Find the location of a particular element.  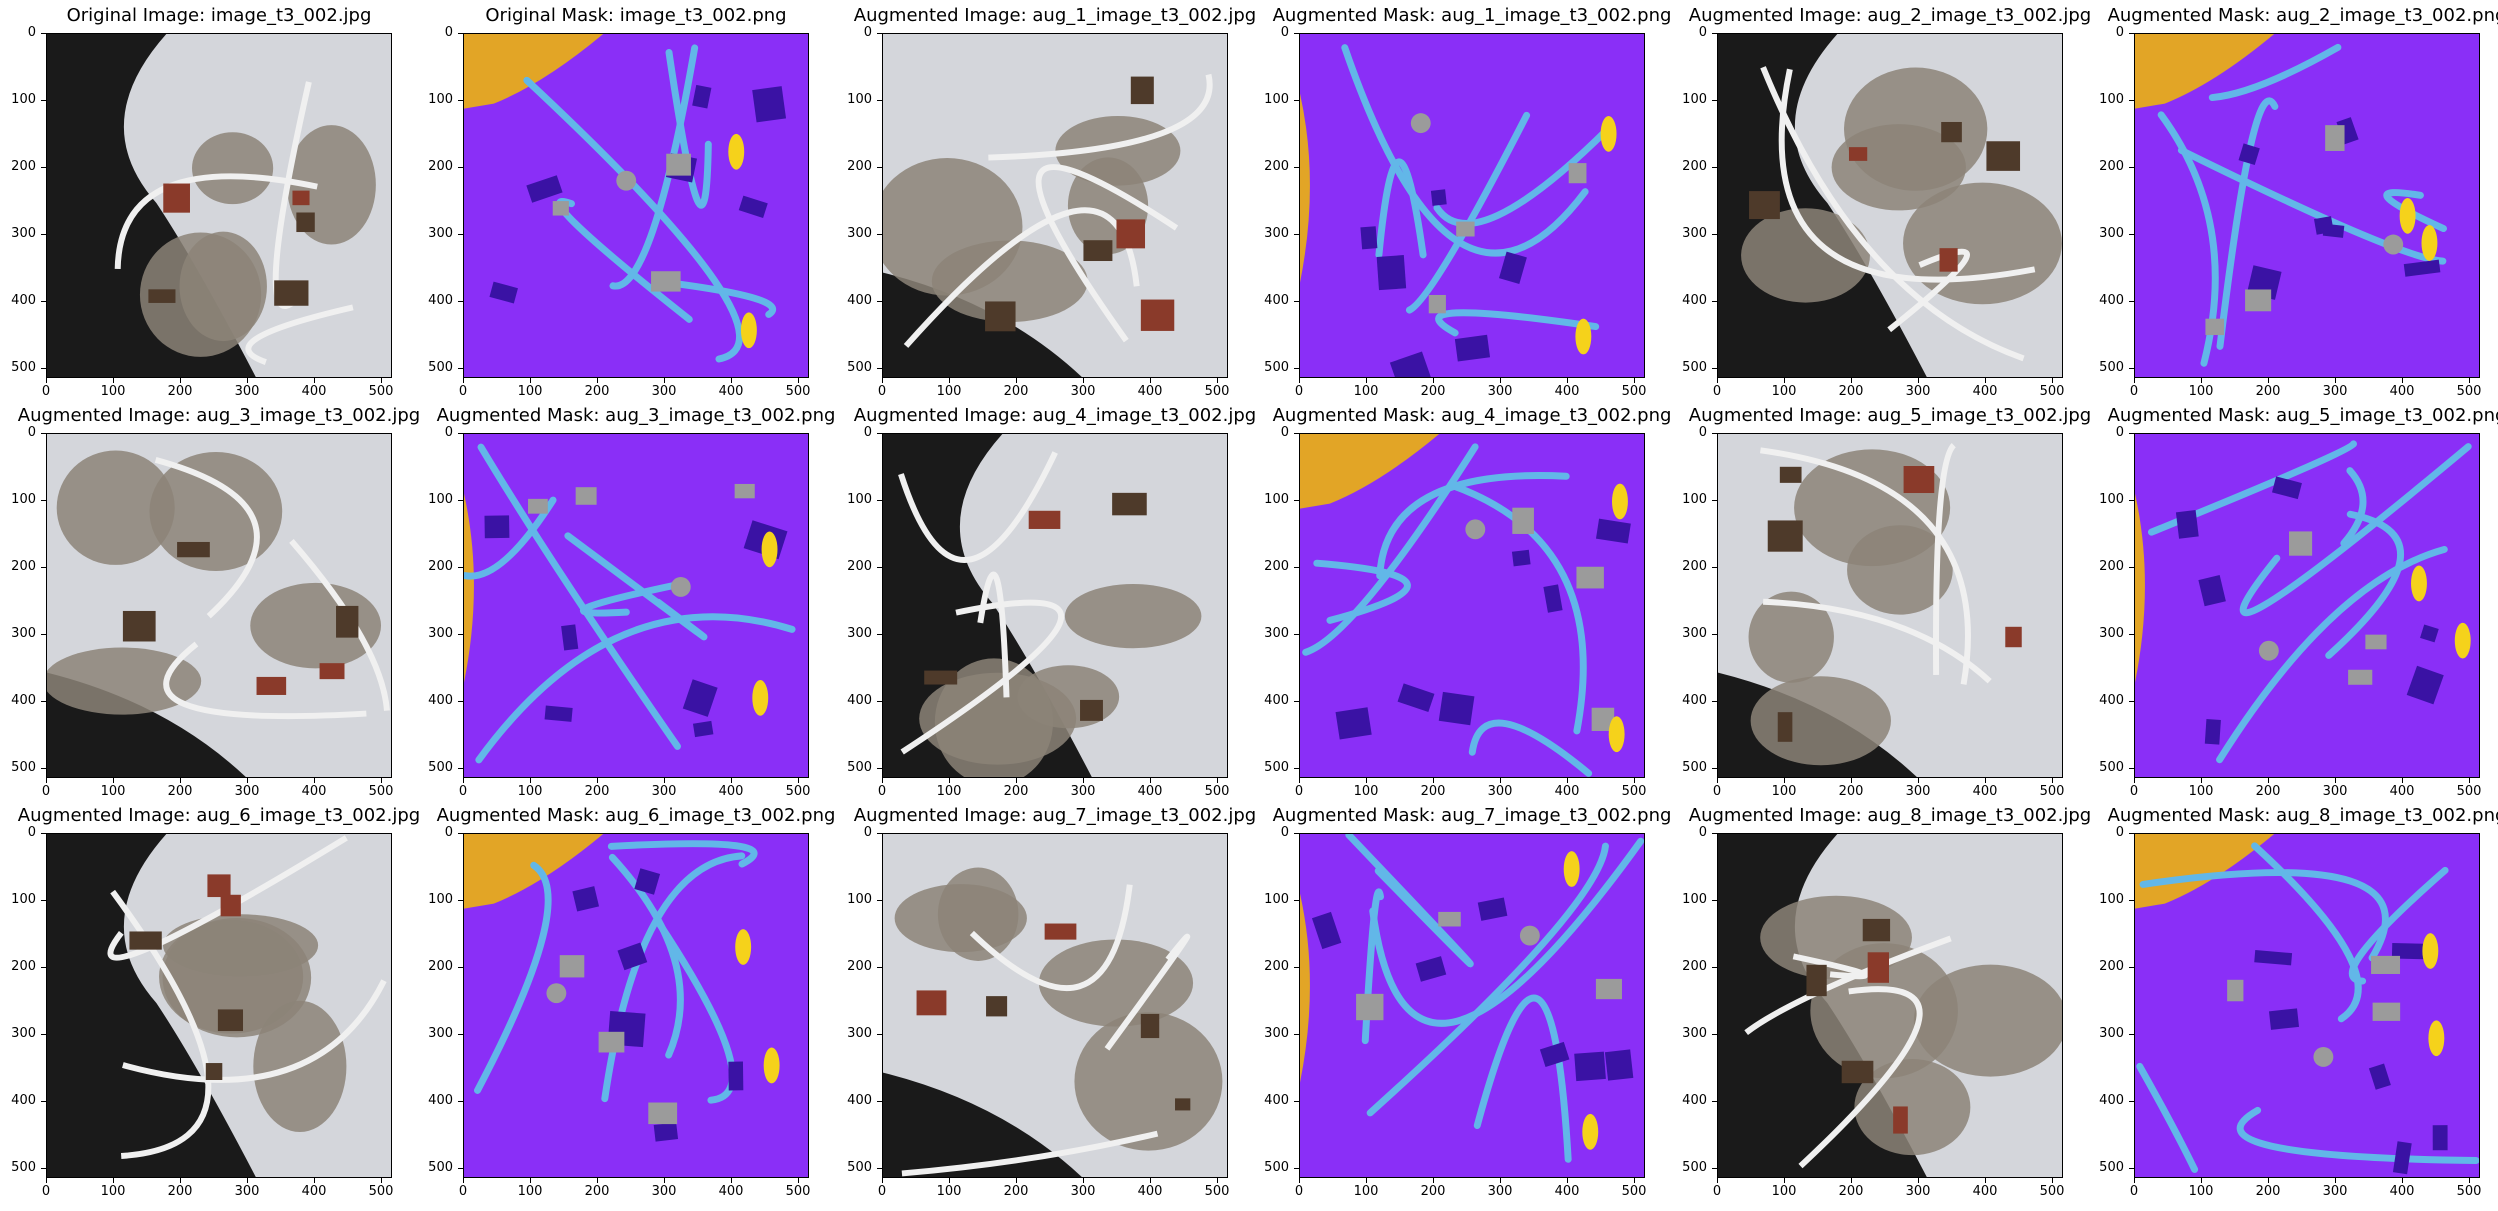

building-block is located at coordinates (1785, 536).